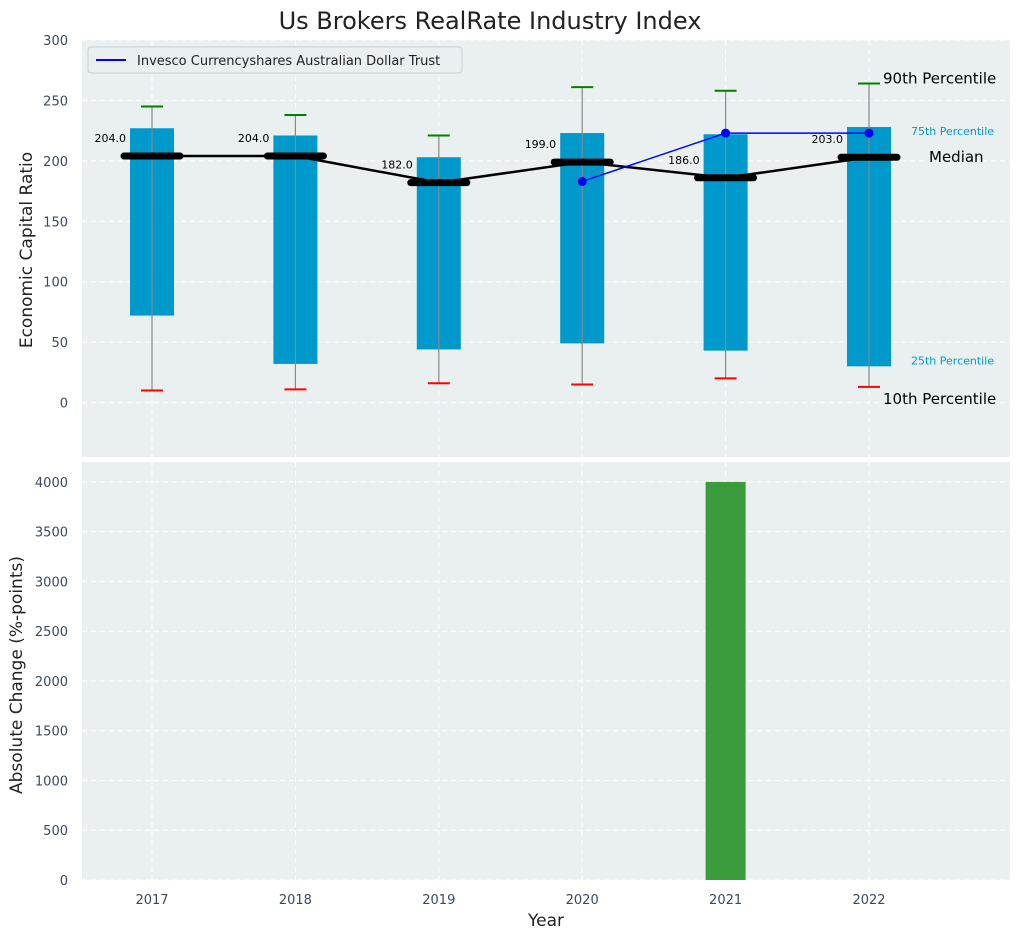  What do you see at coordinates (725, 680) in the screenshot?
I see `bar-2021` at bounding box center [725, 680].